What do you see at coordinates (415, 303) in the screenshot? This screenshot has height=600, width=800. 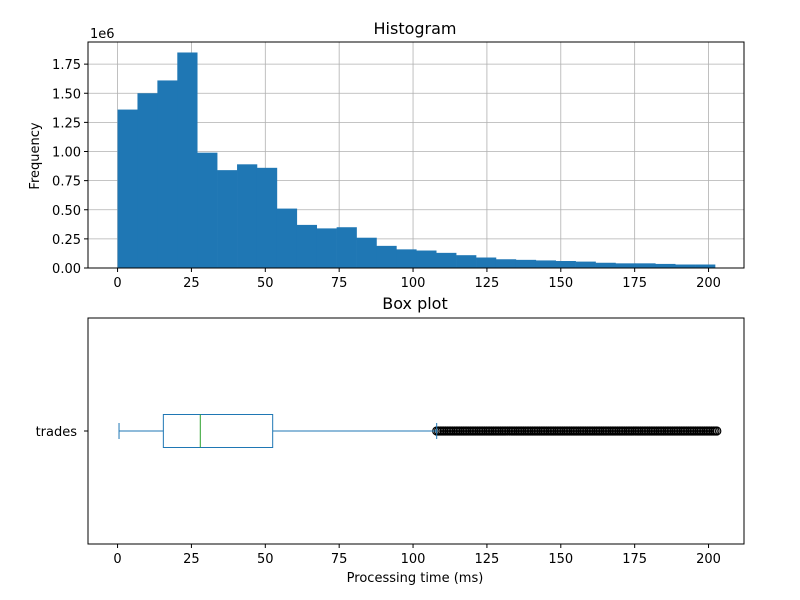 I see `boxplot-title: Box plot` at bounding box center [415, 303].